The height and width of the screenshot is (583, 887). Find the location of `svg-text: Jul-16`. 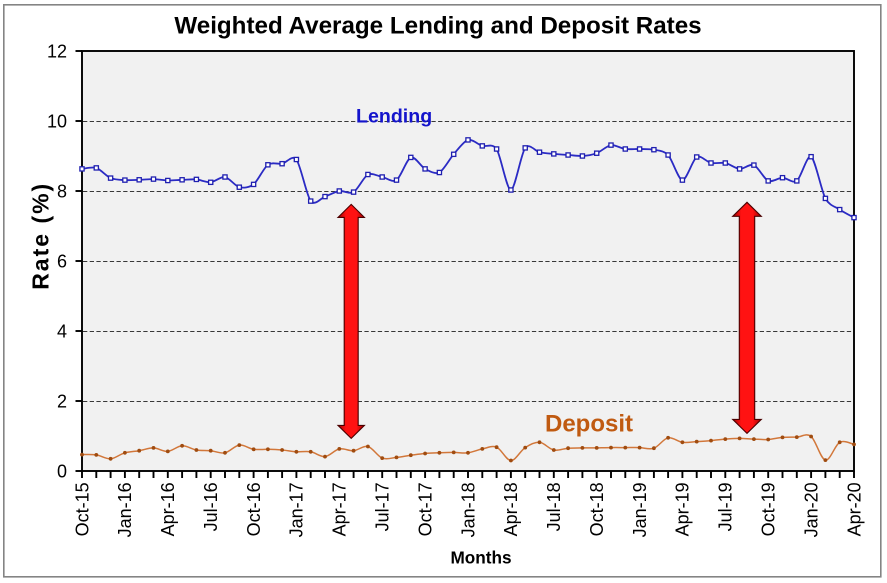

svg-text: Jul-16 is located at coordinates (211, 506).